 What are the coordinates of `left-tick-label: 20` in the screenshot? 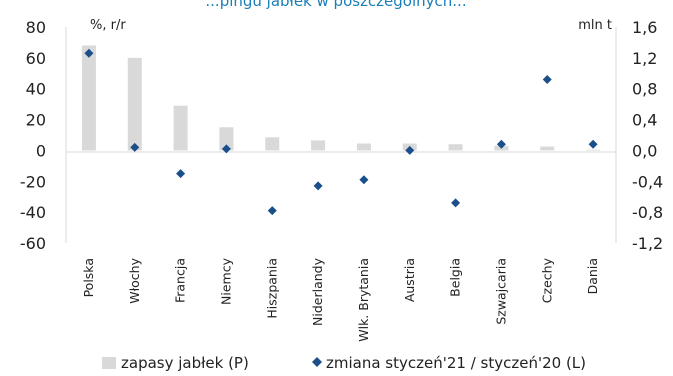 It's located at (36, 120).